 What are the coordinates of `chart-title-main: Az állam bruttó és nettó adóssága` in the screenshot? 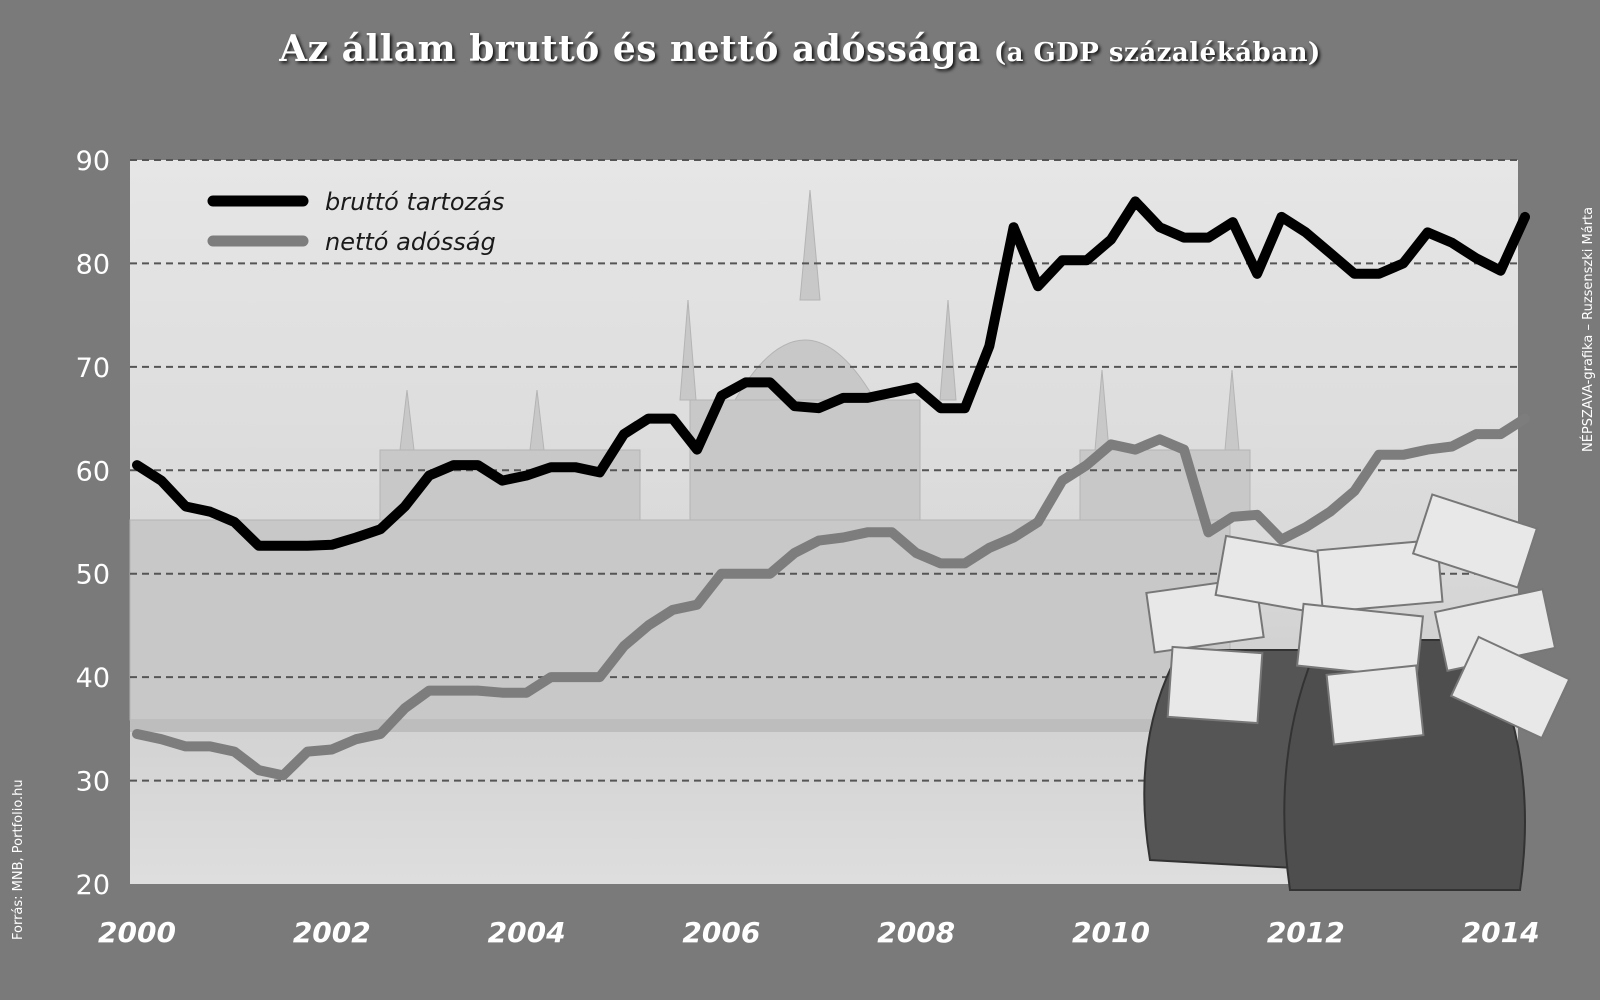 It's located at (630, 49).